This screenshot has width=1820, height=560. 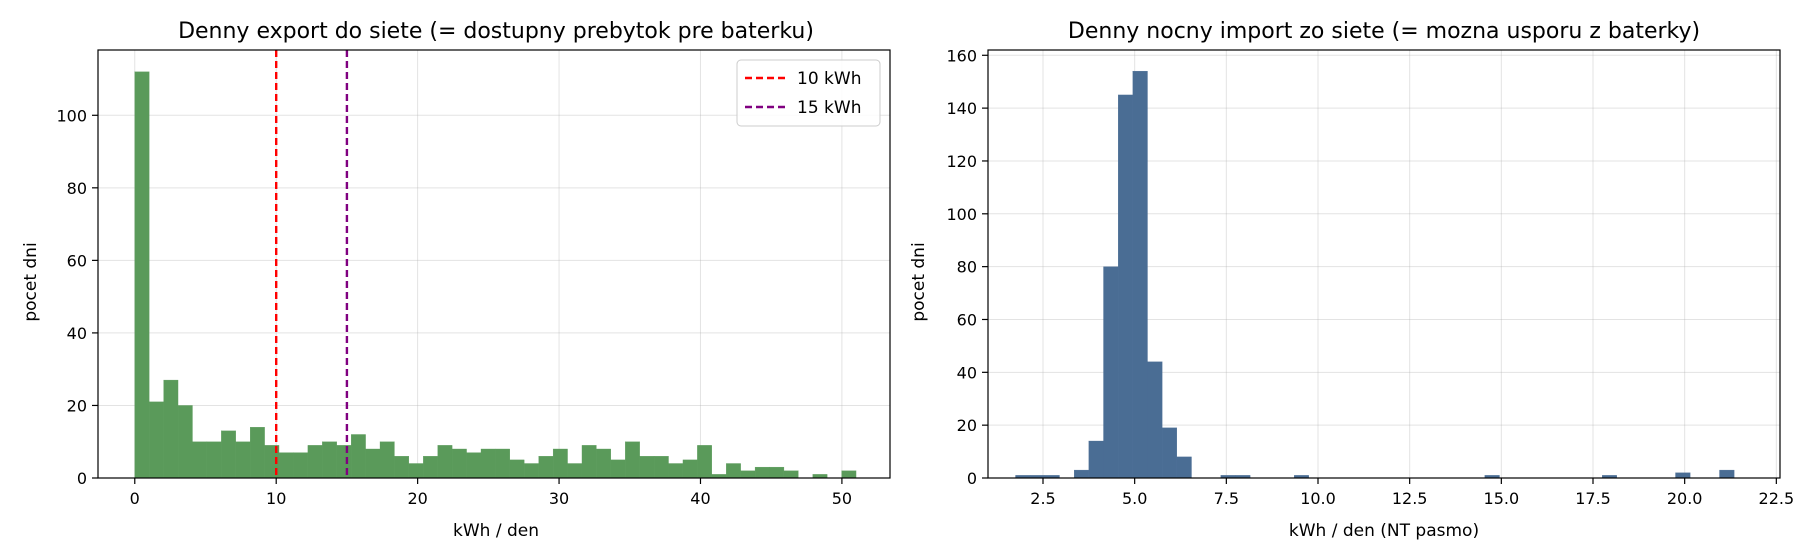 What do you see at coordinates (961, 55) in the screenshot?
I see `y-tick-label: 160` at bounding box center [961, 55].